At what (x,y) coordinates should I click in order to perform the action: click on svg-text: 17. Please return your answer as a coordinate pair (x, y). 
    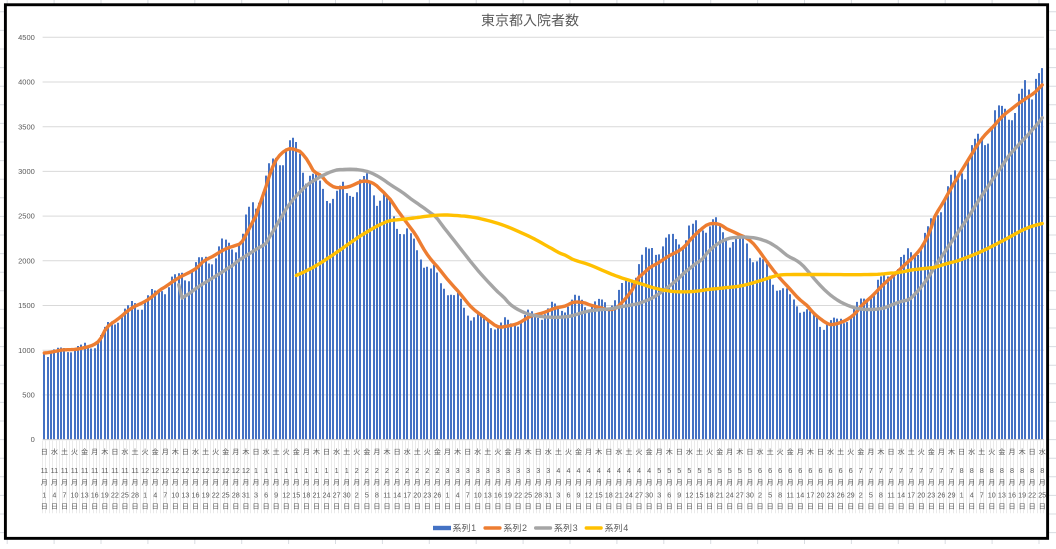
    Looking at the image, I should click on (911, 494).